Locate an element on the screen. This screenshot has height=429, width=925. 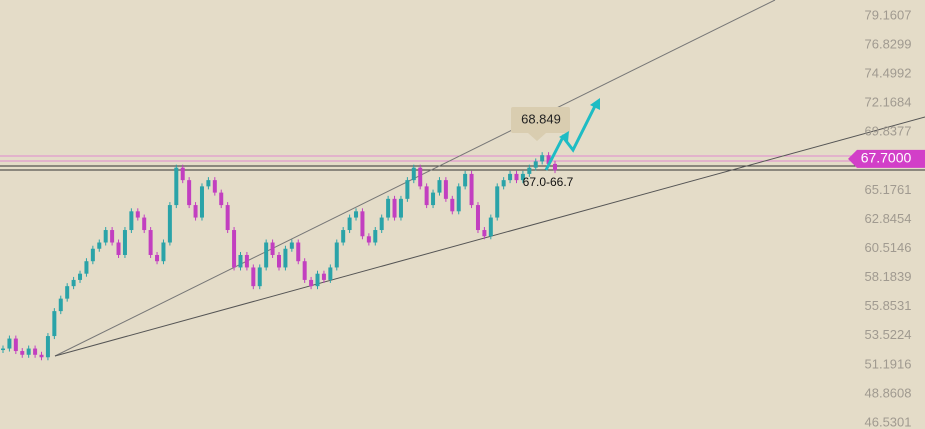
y-tick-label: 48.8608 is located at coordinates (888, 392).